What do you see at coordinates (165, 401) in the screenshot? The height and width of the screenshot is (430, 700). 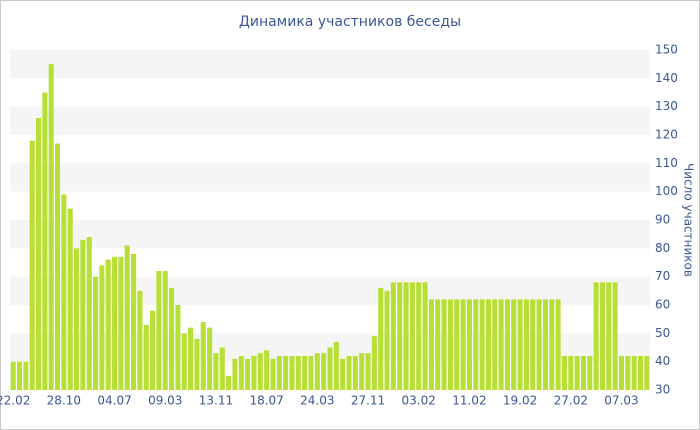 I see `x-tick-label: 09.03` at bounding box center [165, 401].